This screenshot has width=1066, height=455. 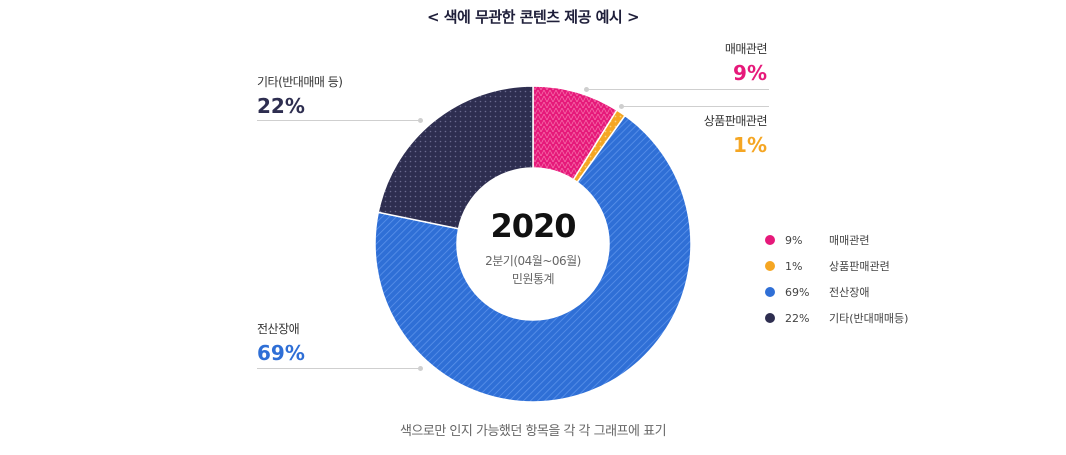 I want to click on legend-value: 9%, so click(x=794, y=240).